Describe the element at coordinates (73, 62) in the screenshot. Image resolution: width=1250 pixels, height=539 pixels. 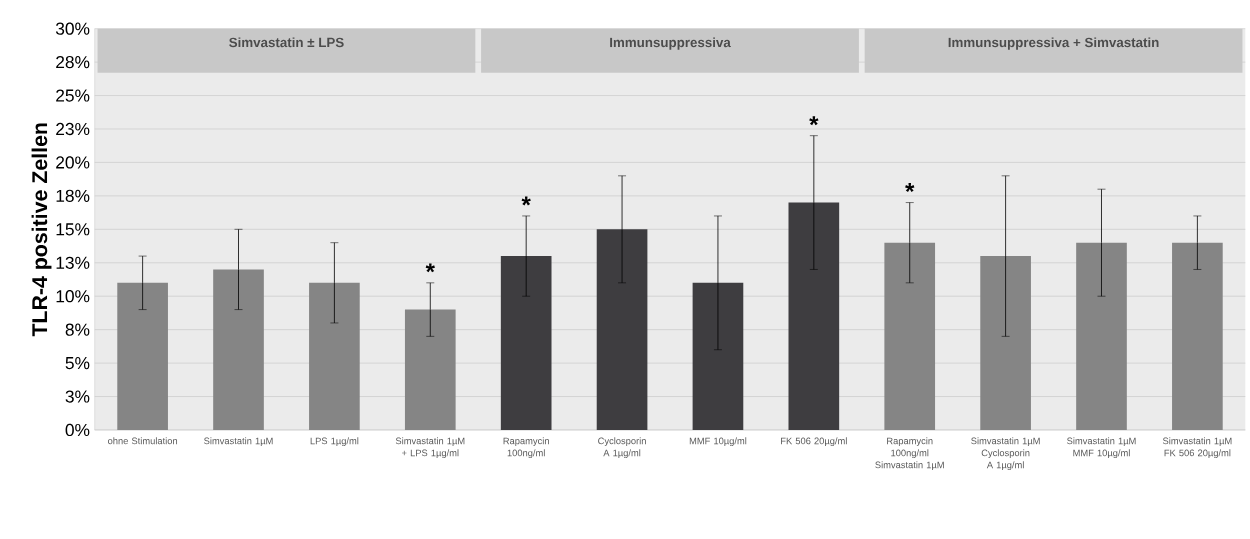
I see `y-tick-label: 28%` at that location.